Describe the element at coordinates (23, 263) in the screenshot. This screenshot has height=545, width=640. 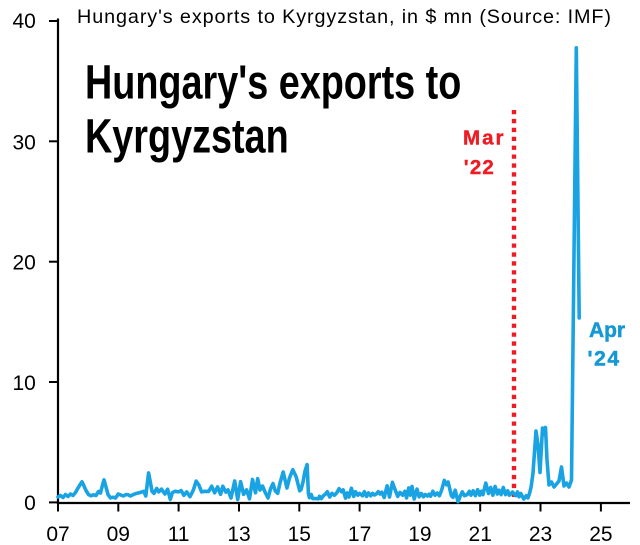
I see `svg-text: 20` at that location.